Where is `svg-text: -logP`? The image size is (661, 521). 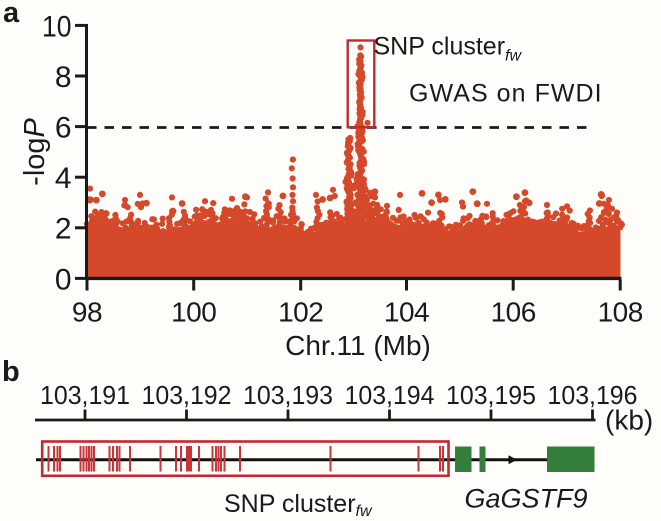
svg-text: -logP is located at coordinates (35, 151).